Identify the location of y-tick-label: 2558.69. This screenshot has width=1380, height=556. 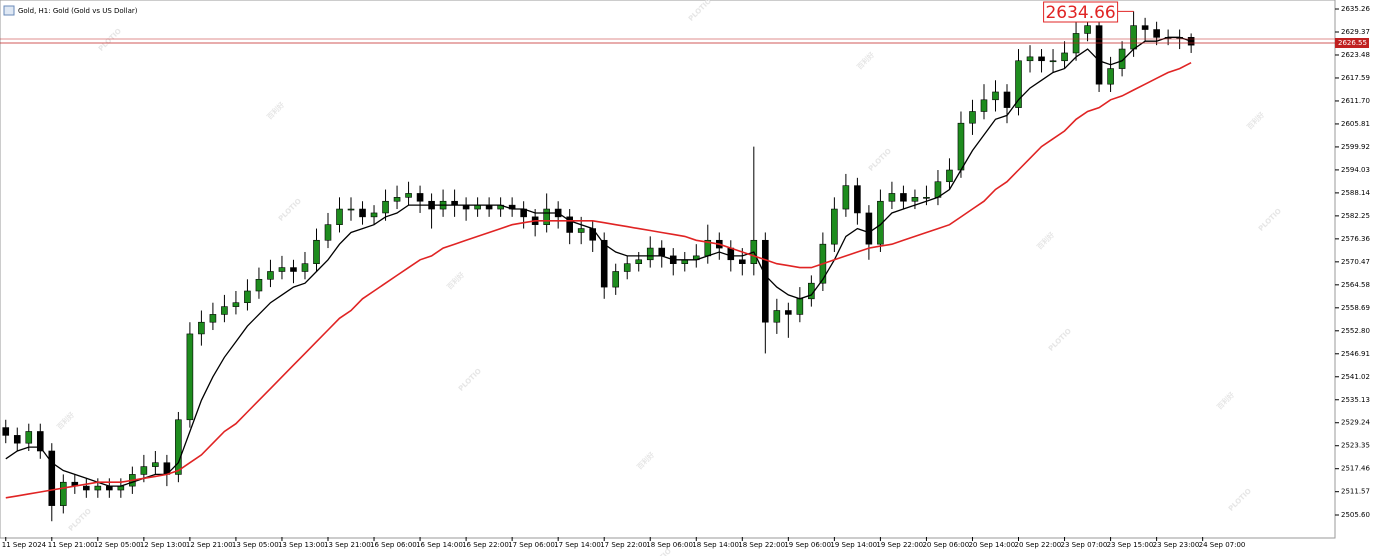
(1355, 308).